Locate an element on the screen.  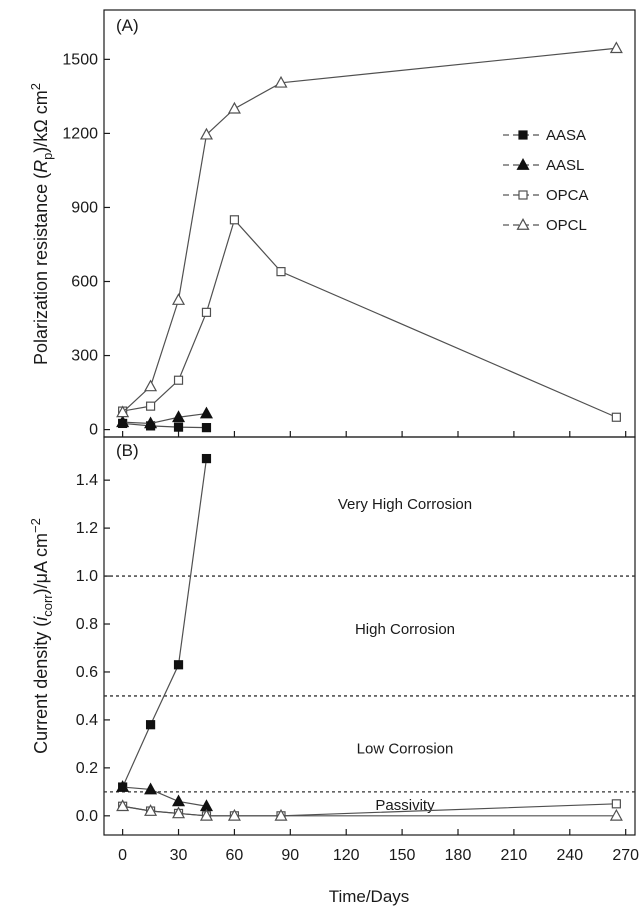
panel-b-y-tick-label: 0.2 is located at coordinates (87, 768).